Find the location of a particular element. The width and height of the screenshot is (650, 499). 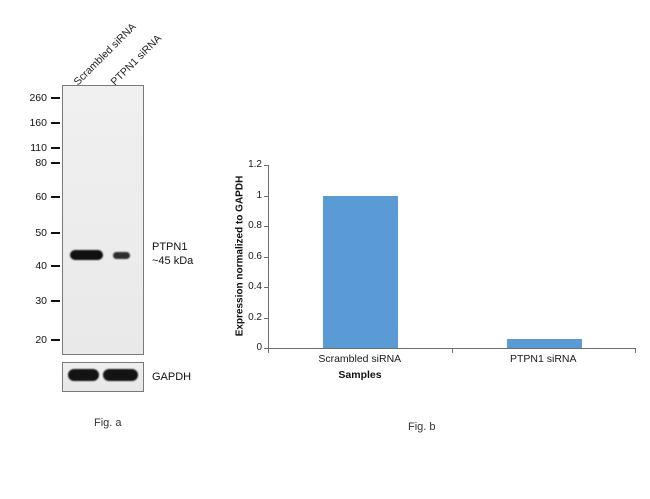

mw-marker-110: 110 is located at coordinates (37, 148).